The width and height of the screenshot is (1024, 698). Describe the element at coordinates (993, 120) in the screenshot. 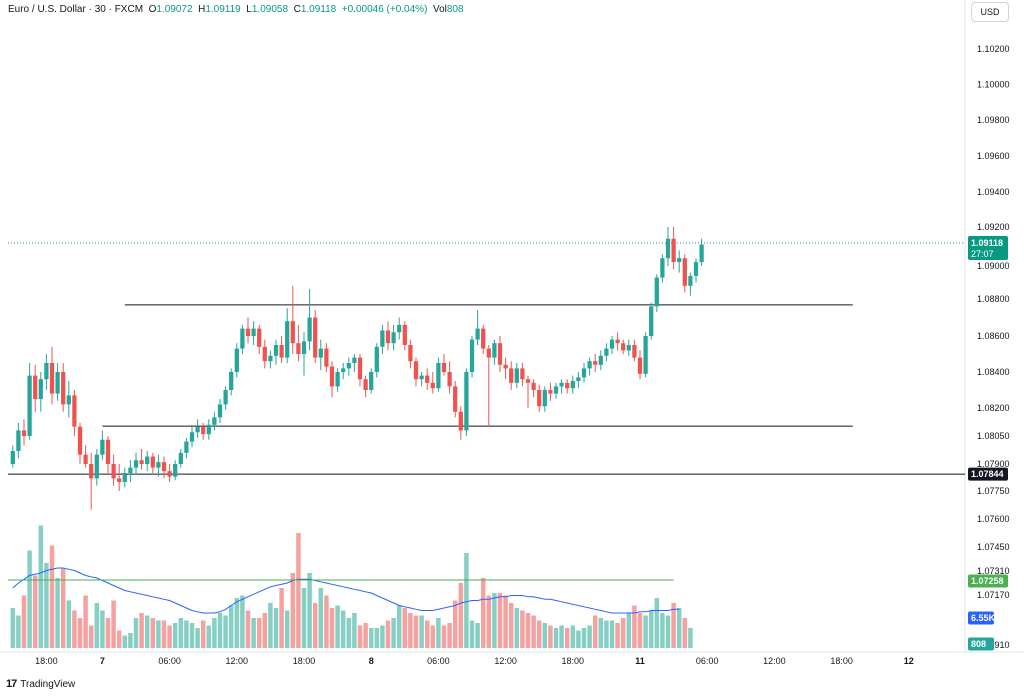

I see `price-tick-label: 1.09800` at that location.